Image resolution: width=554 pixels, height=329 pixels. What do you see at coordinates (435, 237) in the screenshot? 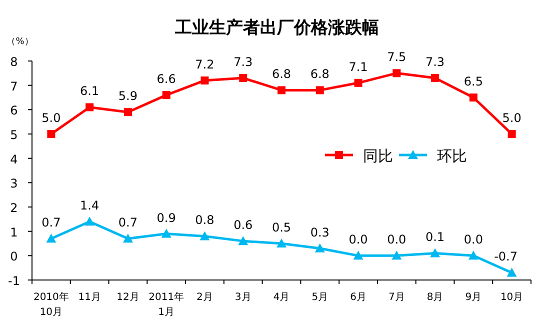
I see `data-label: 0.1` at bounding box center [435, 237].